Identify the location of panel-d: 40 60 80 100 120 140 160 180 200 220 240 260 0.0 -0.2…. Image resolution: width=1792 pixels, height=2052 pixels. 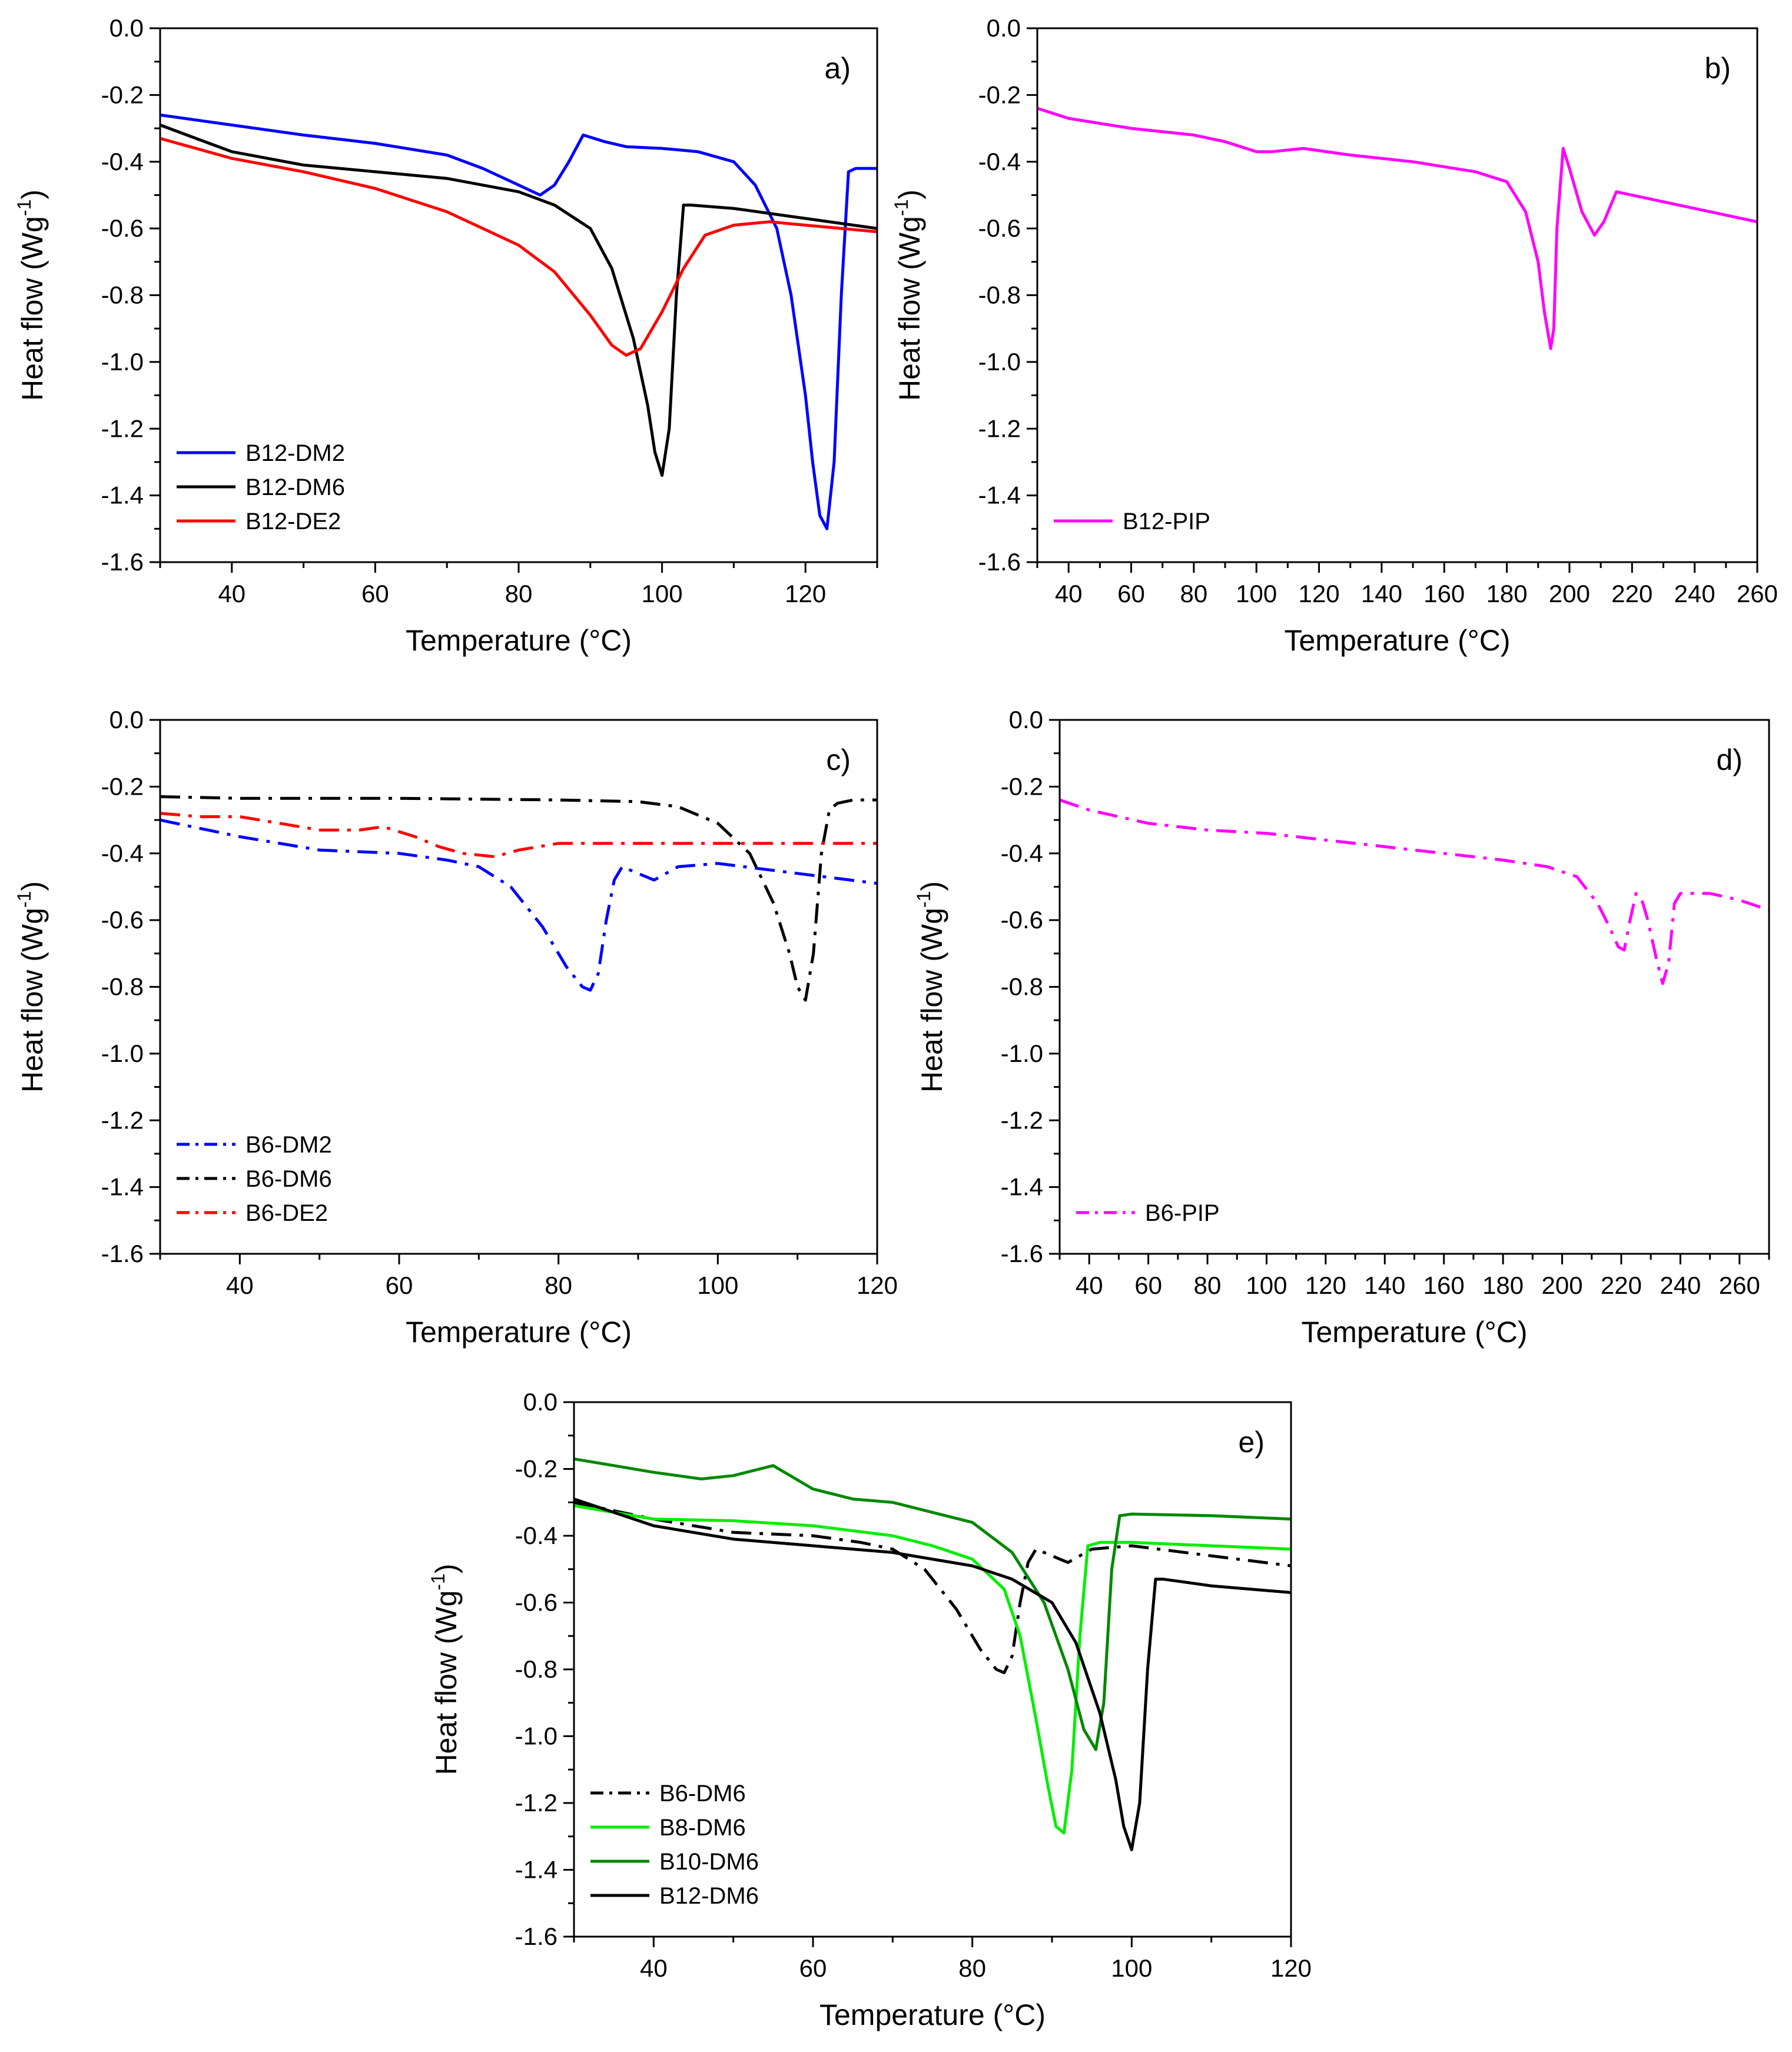
(1341, 1028).